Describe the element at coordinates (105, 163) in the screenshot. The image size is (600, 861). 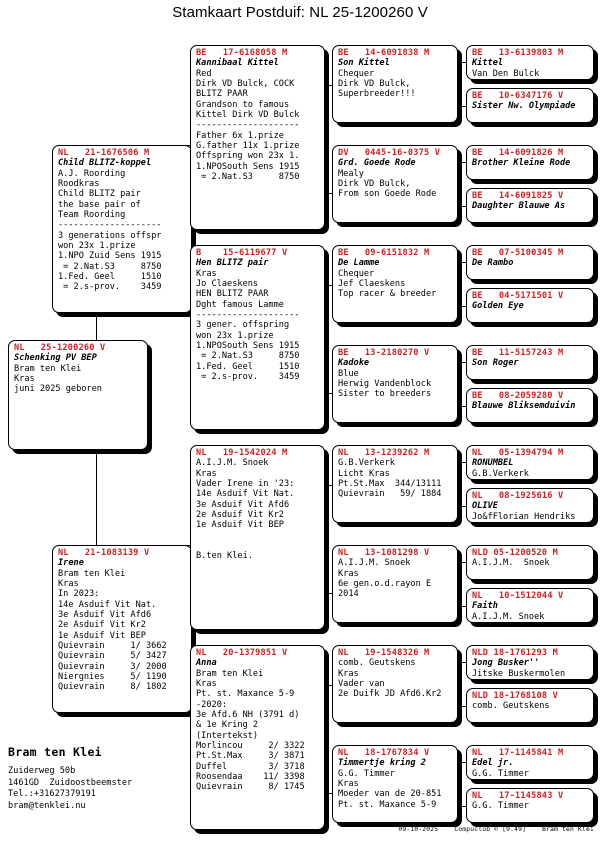
I see `pigeon-nickname: Child BLITZ-koppel` at that location.